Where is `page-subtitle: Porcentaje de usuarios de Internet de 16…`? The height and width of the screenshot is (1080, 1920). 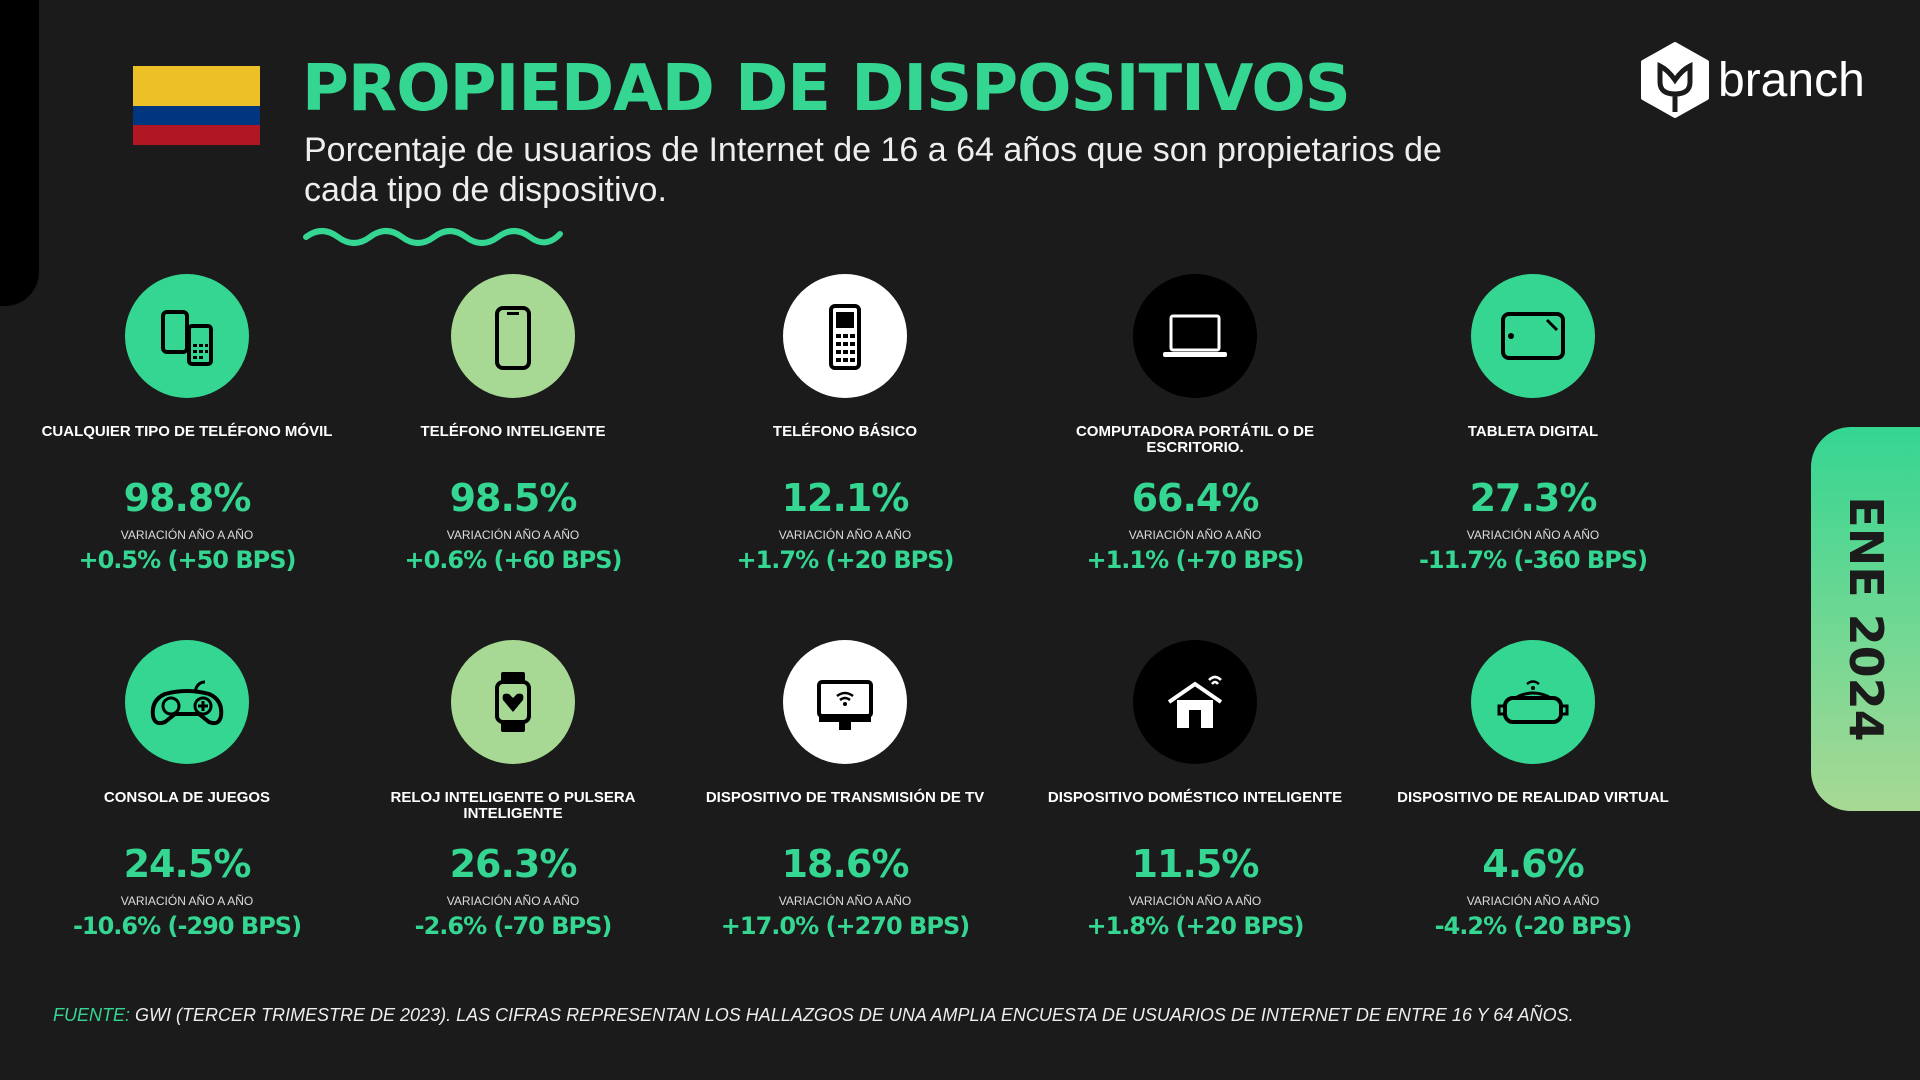 page-subtitle: Porcentaje de usuarios de Internet de 16… is located at coordinates (873, 170).